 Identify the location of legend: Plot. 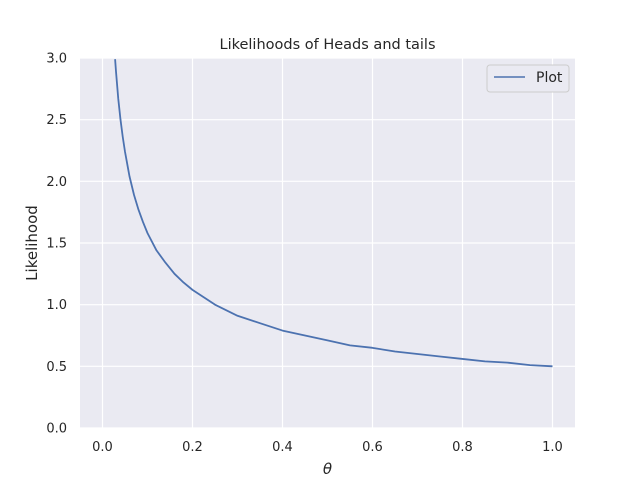
(528, 78).